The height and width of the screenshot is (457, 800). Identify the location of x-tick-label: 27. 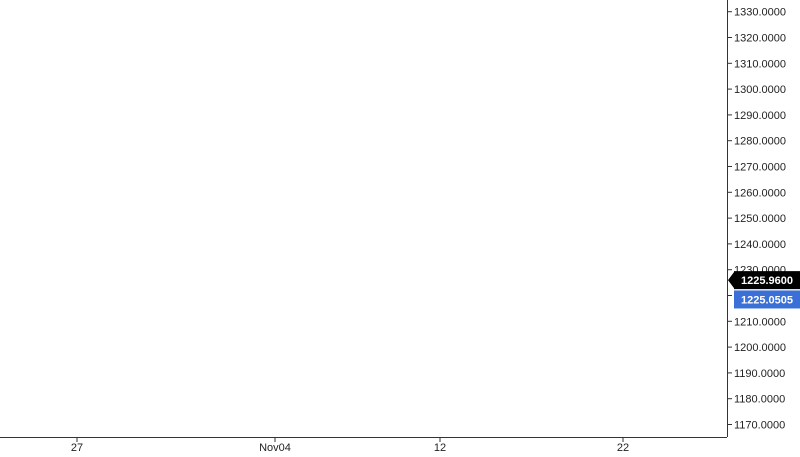
(77, 448).